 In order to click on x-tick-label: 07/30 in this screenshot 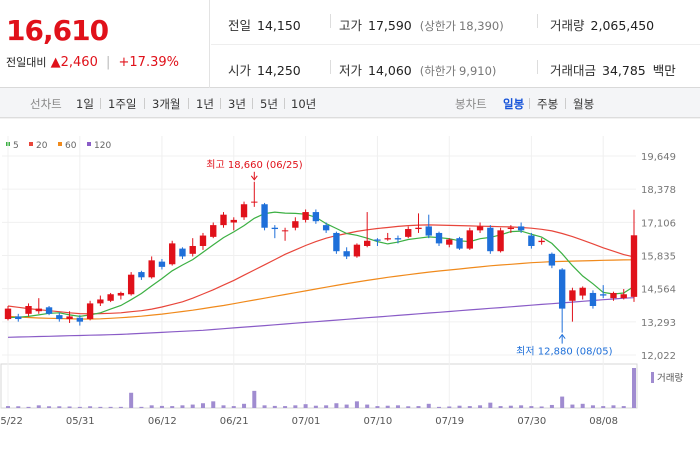, I will do `click(531, 421)`.